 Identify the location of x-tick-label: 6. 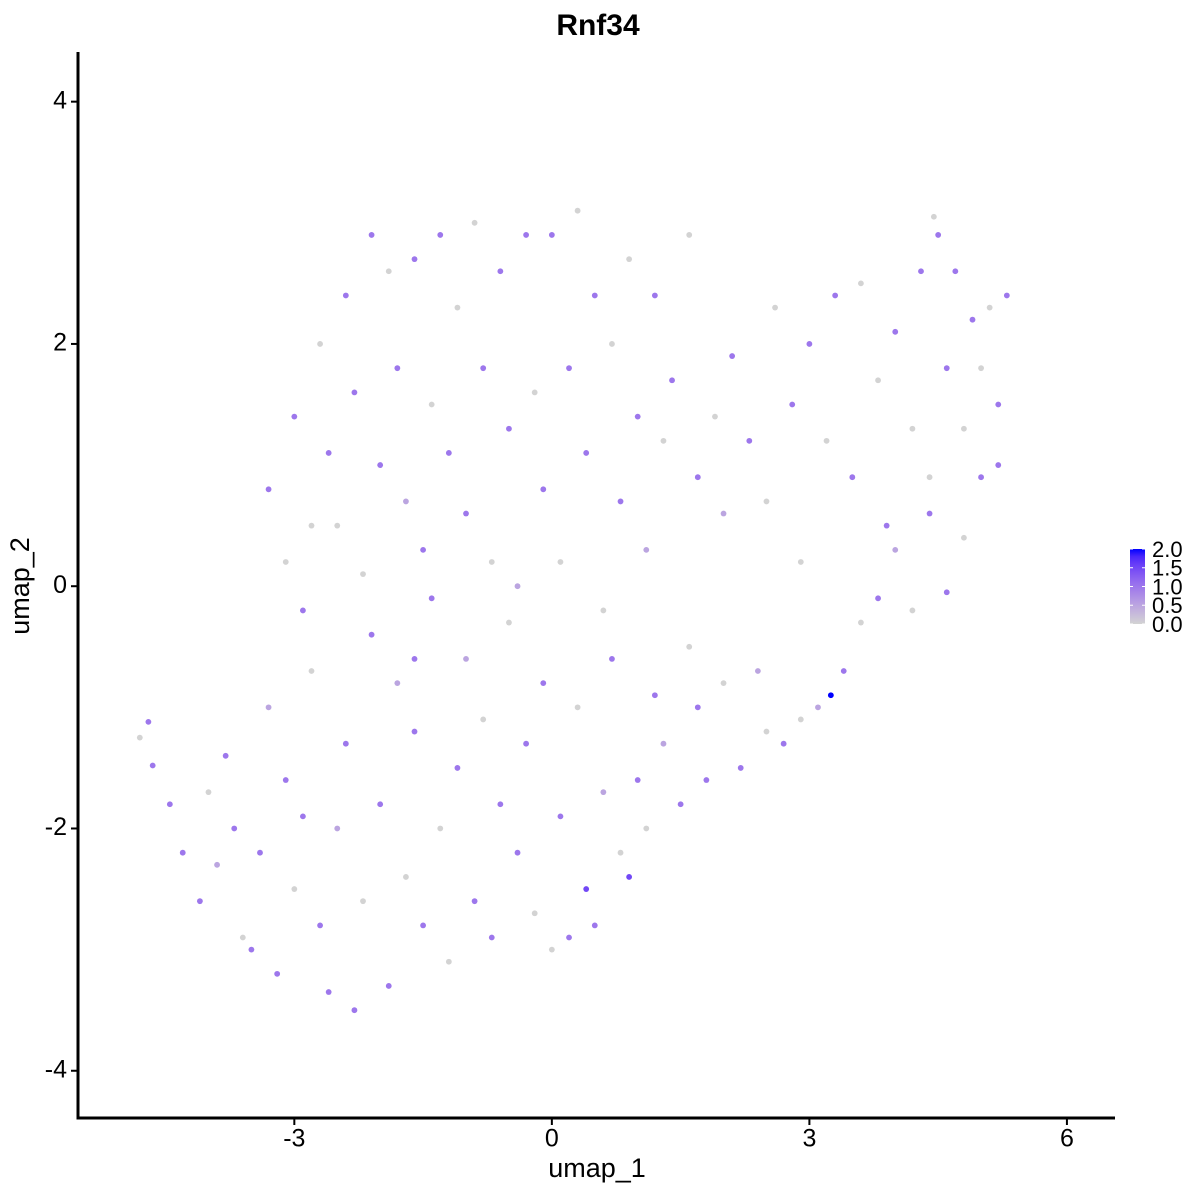
(1067, 1139).